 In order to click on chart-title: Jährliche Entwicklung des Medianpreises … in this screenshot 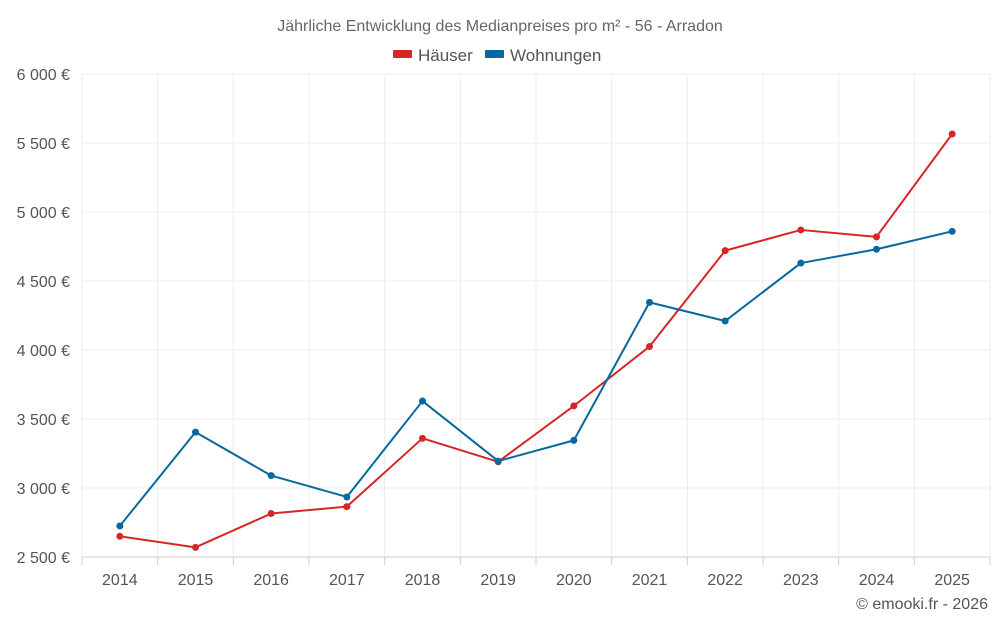, I will do `click(500, 26)`.